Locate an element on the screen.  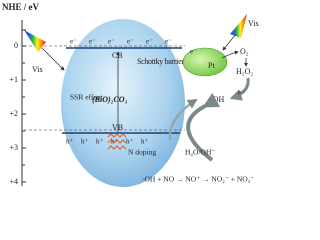
vis-left-label: Vis is located at coordinates (37, 69).